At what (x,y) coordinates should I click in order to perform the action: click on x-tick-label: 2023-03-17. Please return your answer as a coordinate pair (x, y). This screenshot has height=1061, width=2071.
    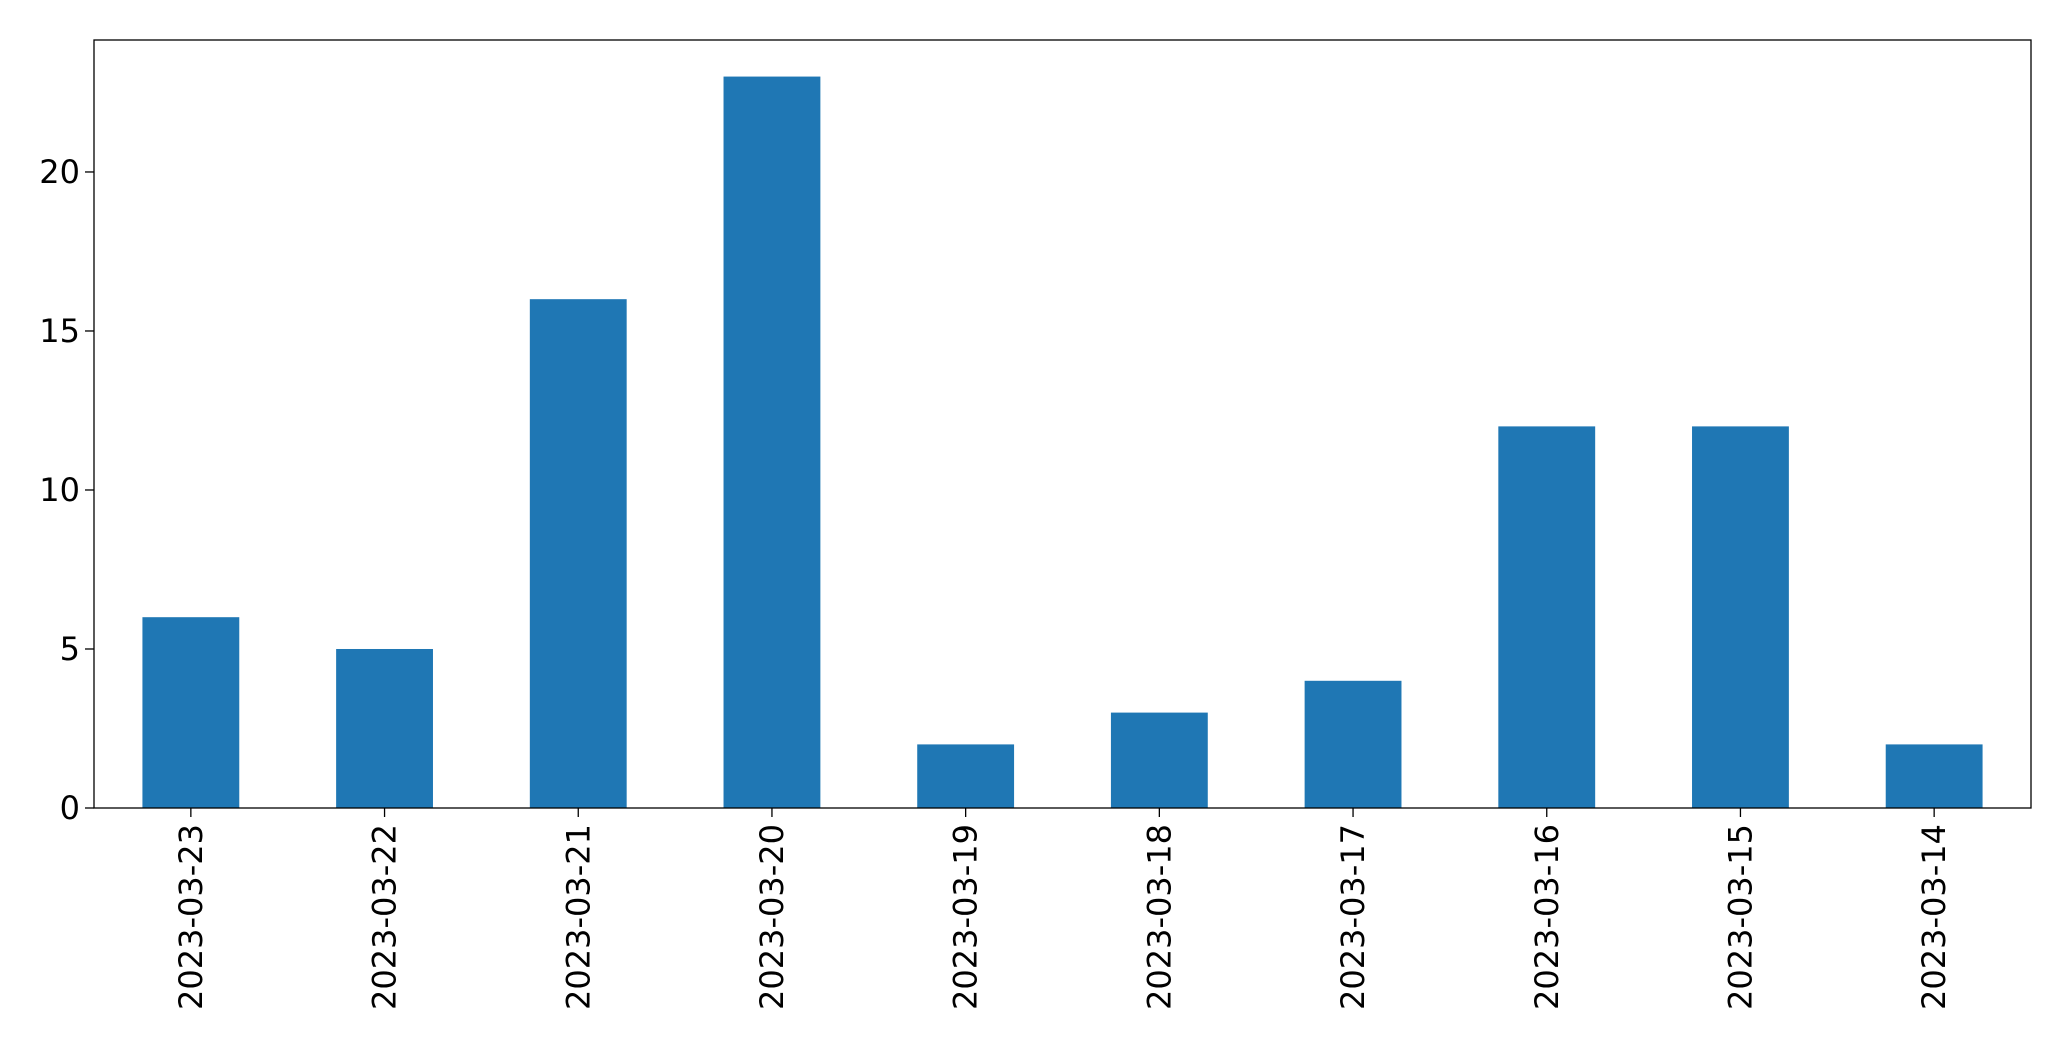
    Looking at the image, I should click on (1353, 917).